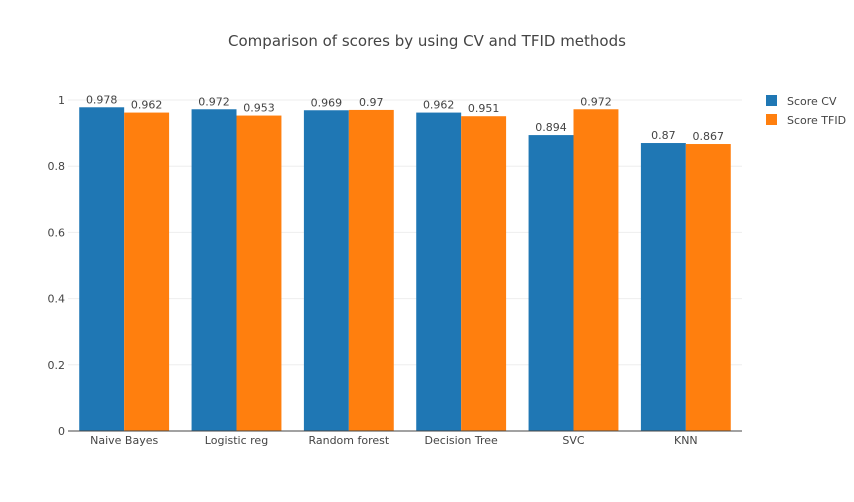  Describe the element at coordinates (348, 440) in the screenshot. I see `x-tick-label: Random forest` at that location.